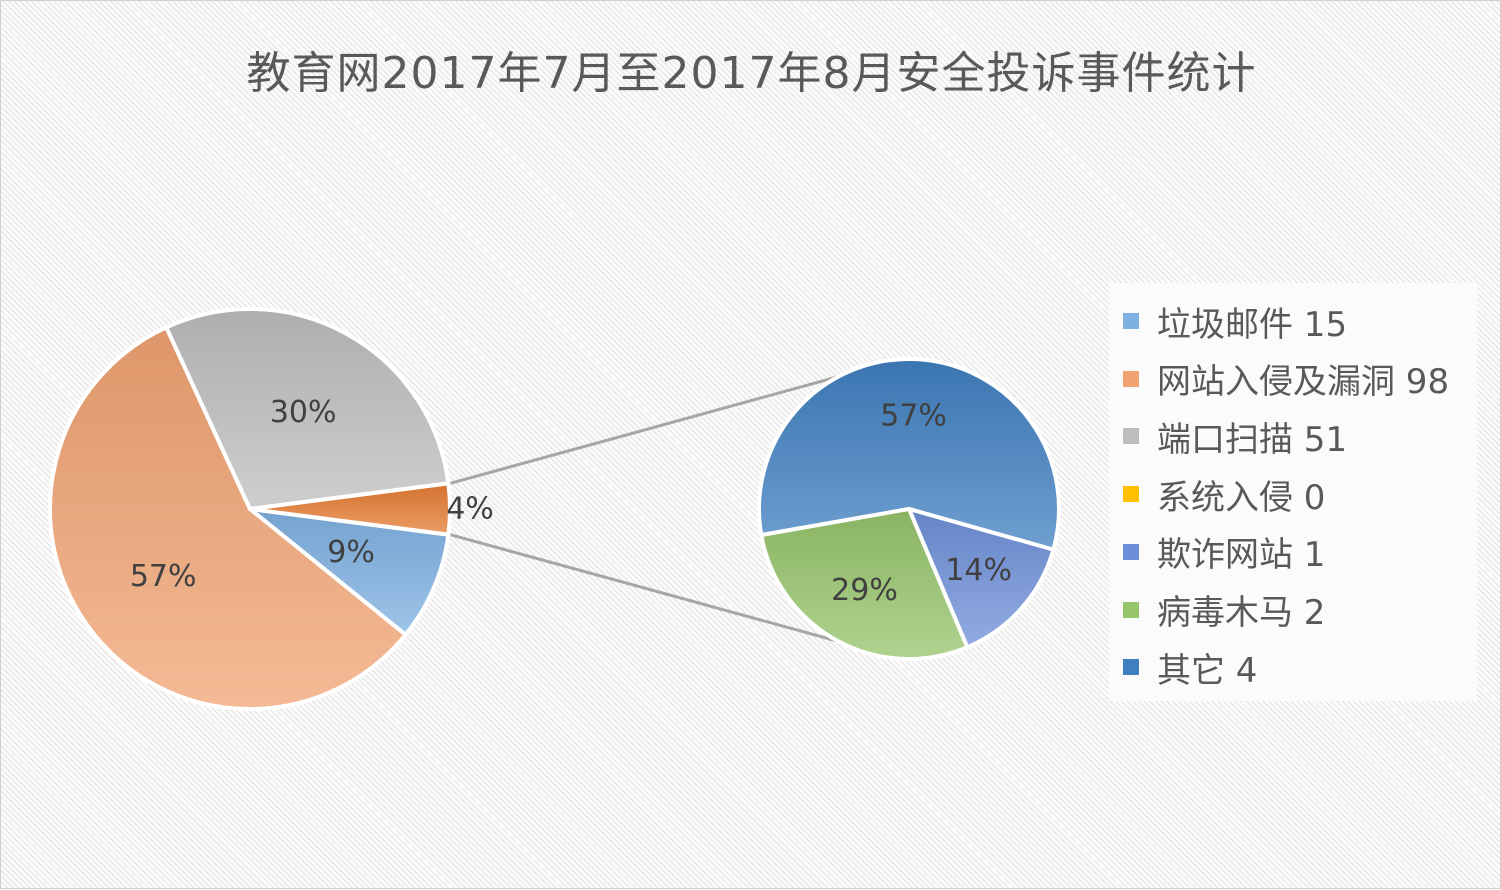  What do you see at coordinates (913, 416) in the screenshot?
I see `secondary-pie-data-label: 57%` at bounding box center [913, 416].